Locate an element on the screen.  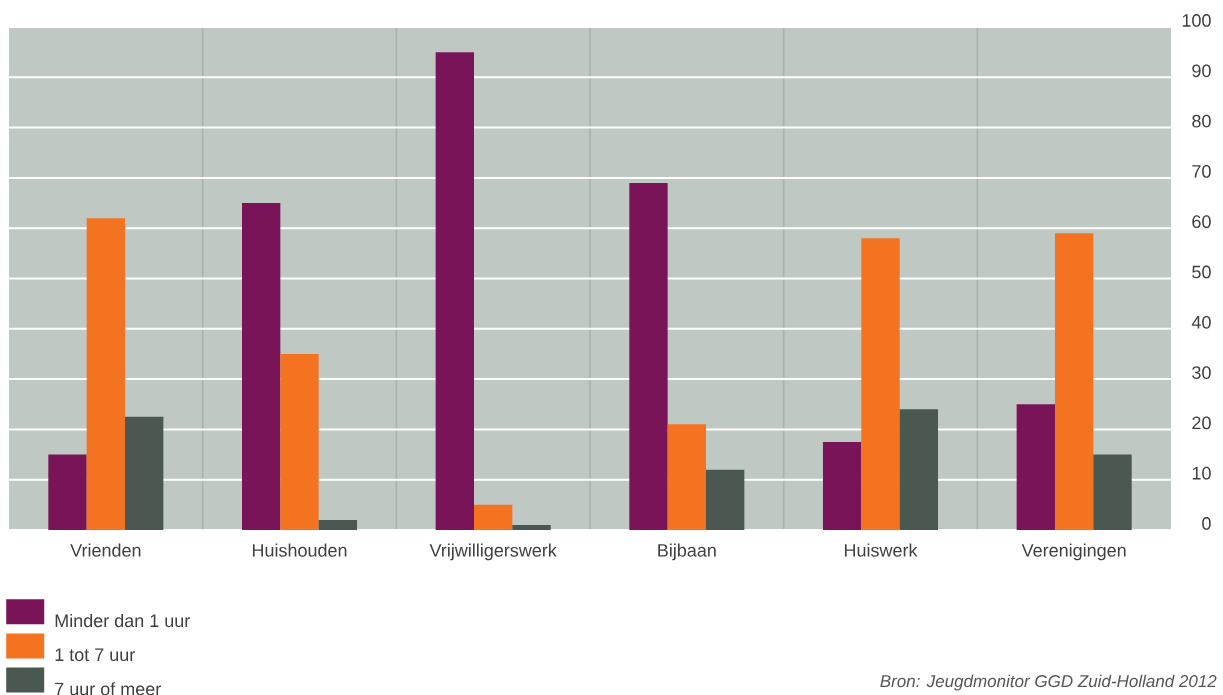
legend-label: Minder dan 1 uur is located at coordinates (122, 620).